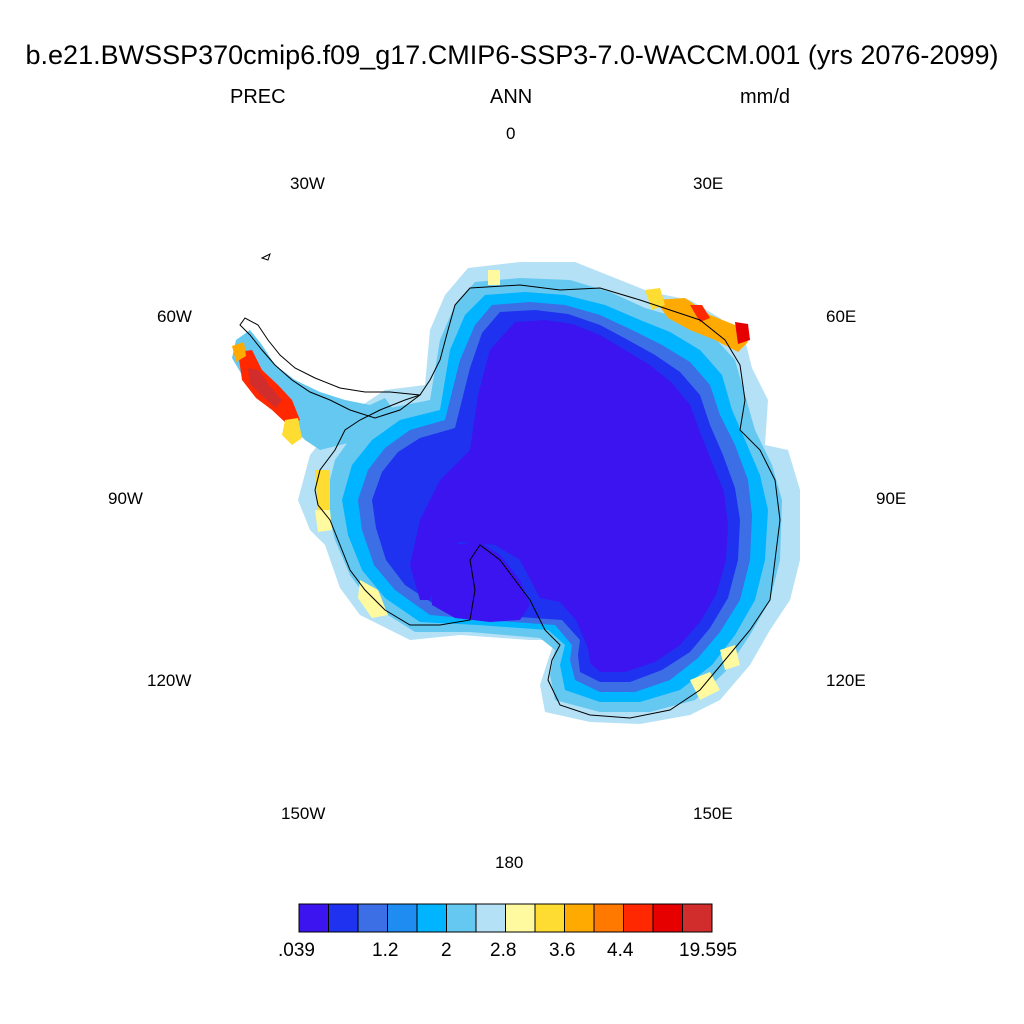  What do you see at coordinates (446, 950) in the screenshot?
I see `colorbar-label-2: 2` at bounding box center [446, 950].